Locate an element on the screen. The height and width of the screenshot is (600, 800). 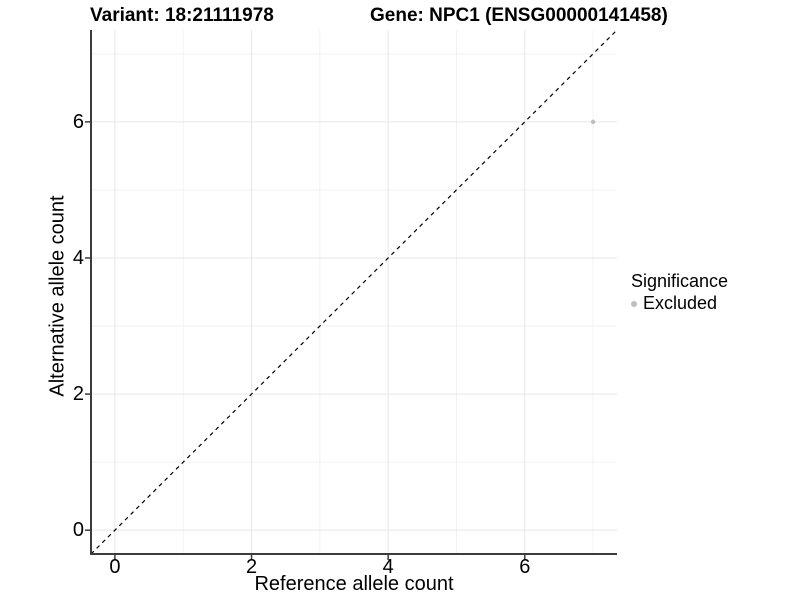
legend-point-icon is located at coordinates (634, 303).